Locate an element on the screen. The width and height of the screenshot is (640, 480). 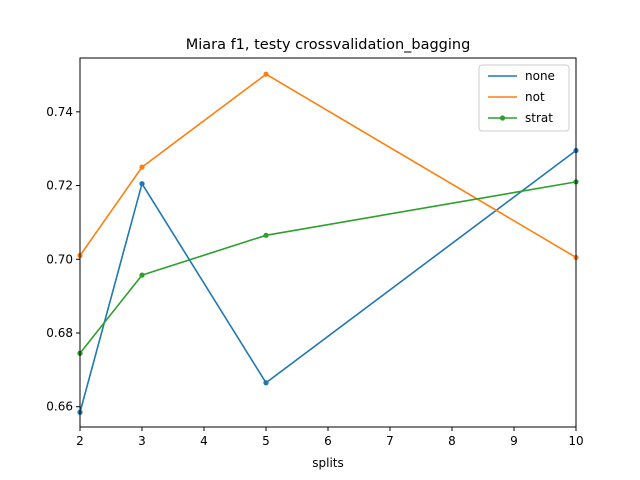
x-tick-label-3: 3 is located at coordinates (142, 441).